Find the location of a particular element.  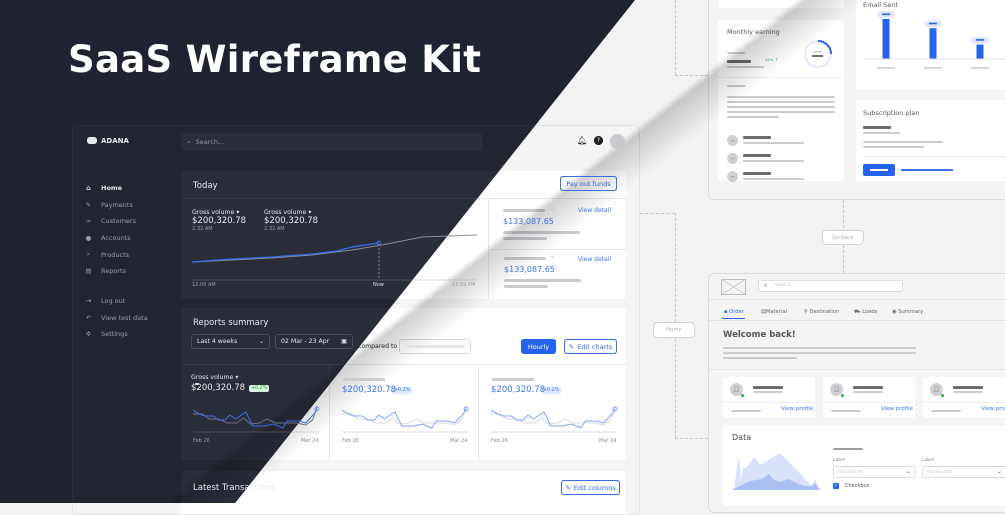

sidebar-item-view-test-data: ↶ View test data is located at coordinates (116, 318).